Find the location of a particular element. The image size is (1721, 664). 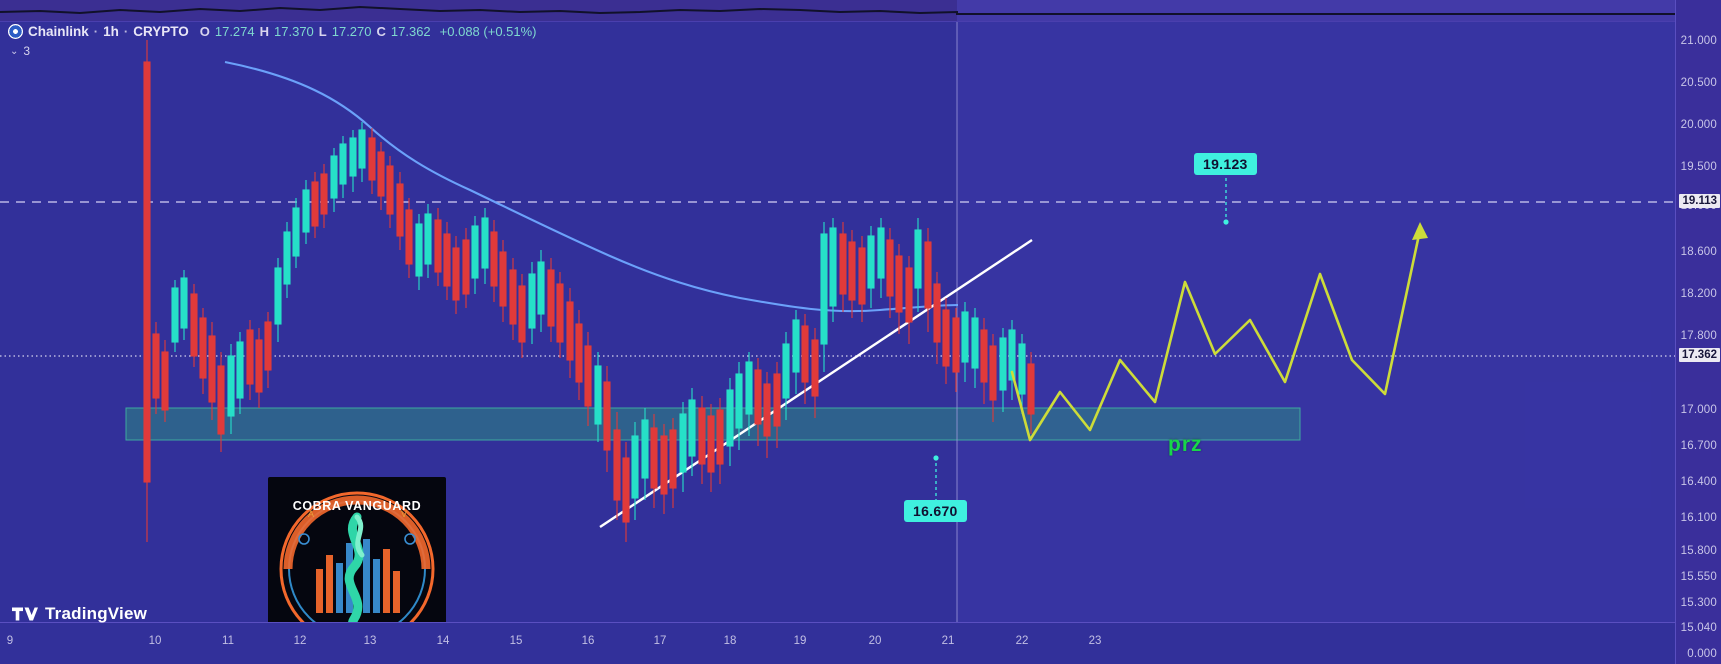

top-strip-line is located at coordinates (837, 10).